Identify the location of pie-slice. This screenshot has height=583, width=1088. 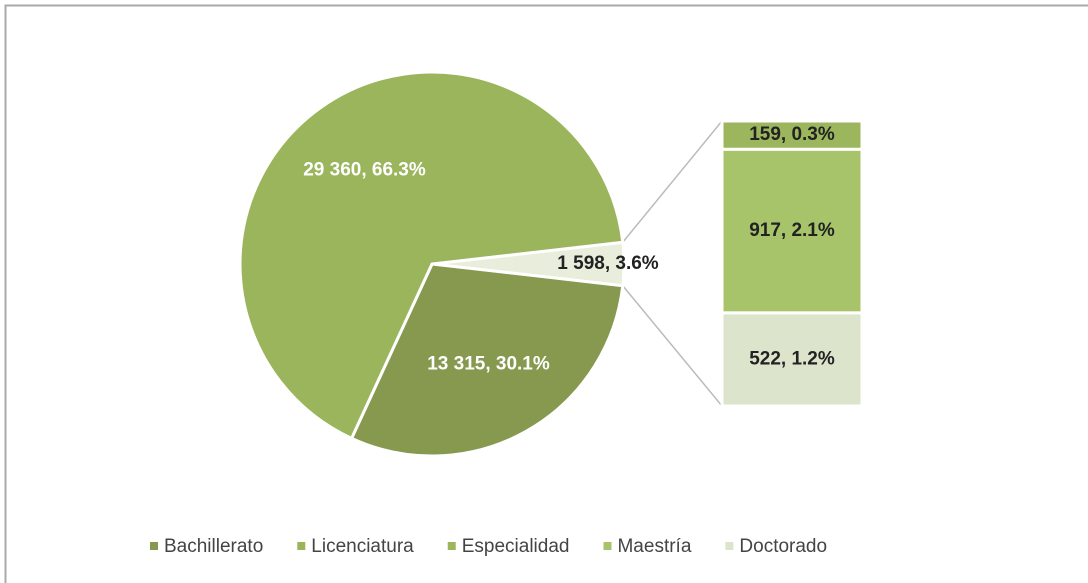
(487, 360).